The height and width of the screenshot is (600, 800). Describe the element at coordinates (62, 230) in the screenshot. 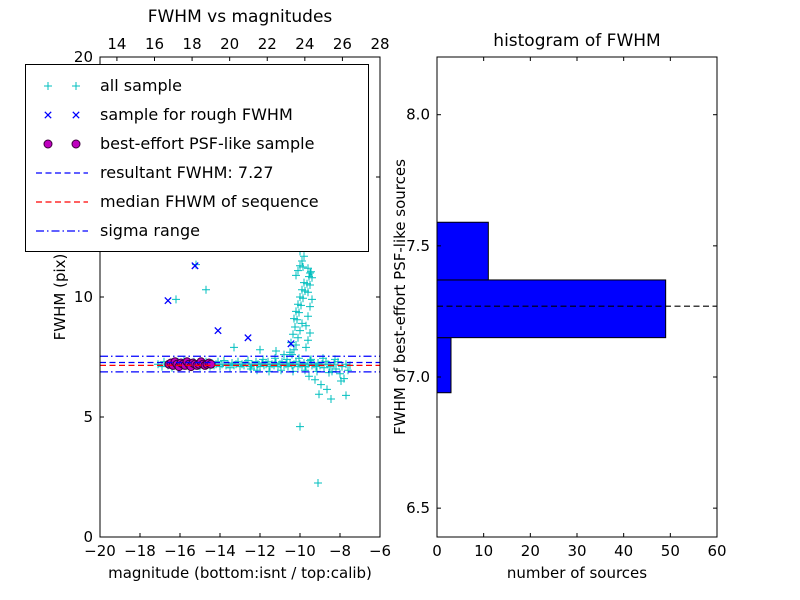

I see `sigma-range-line-icon` at that location.